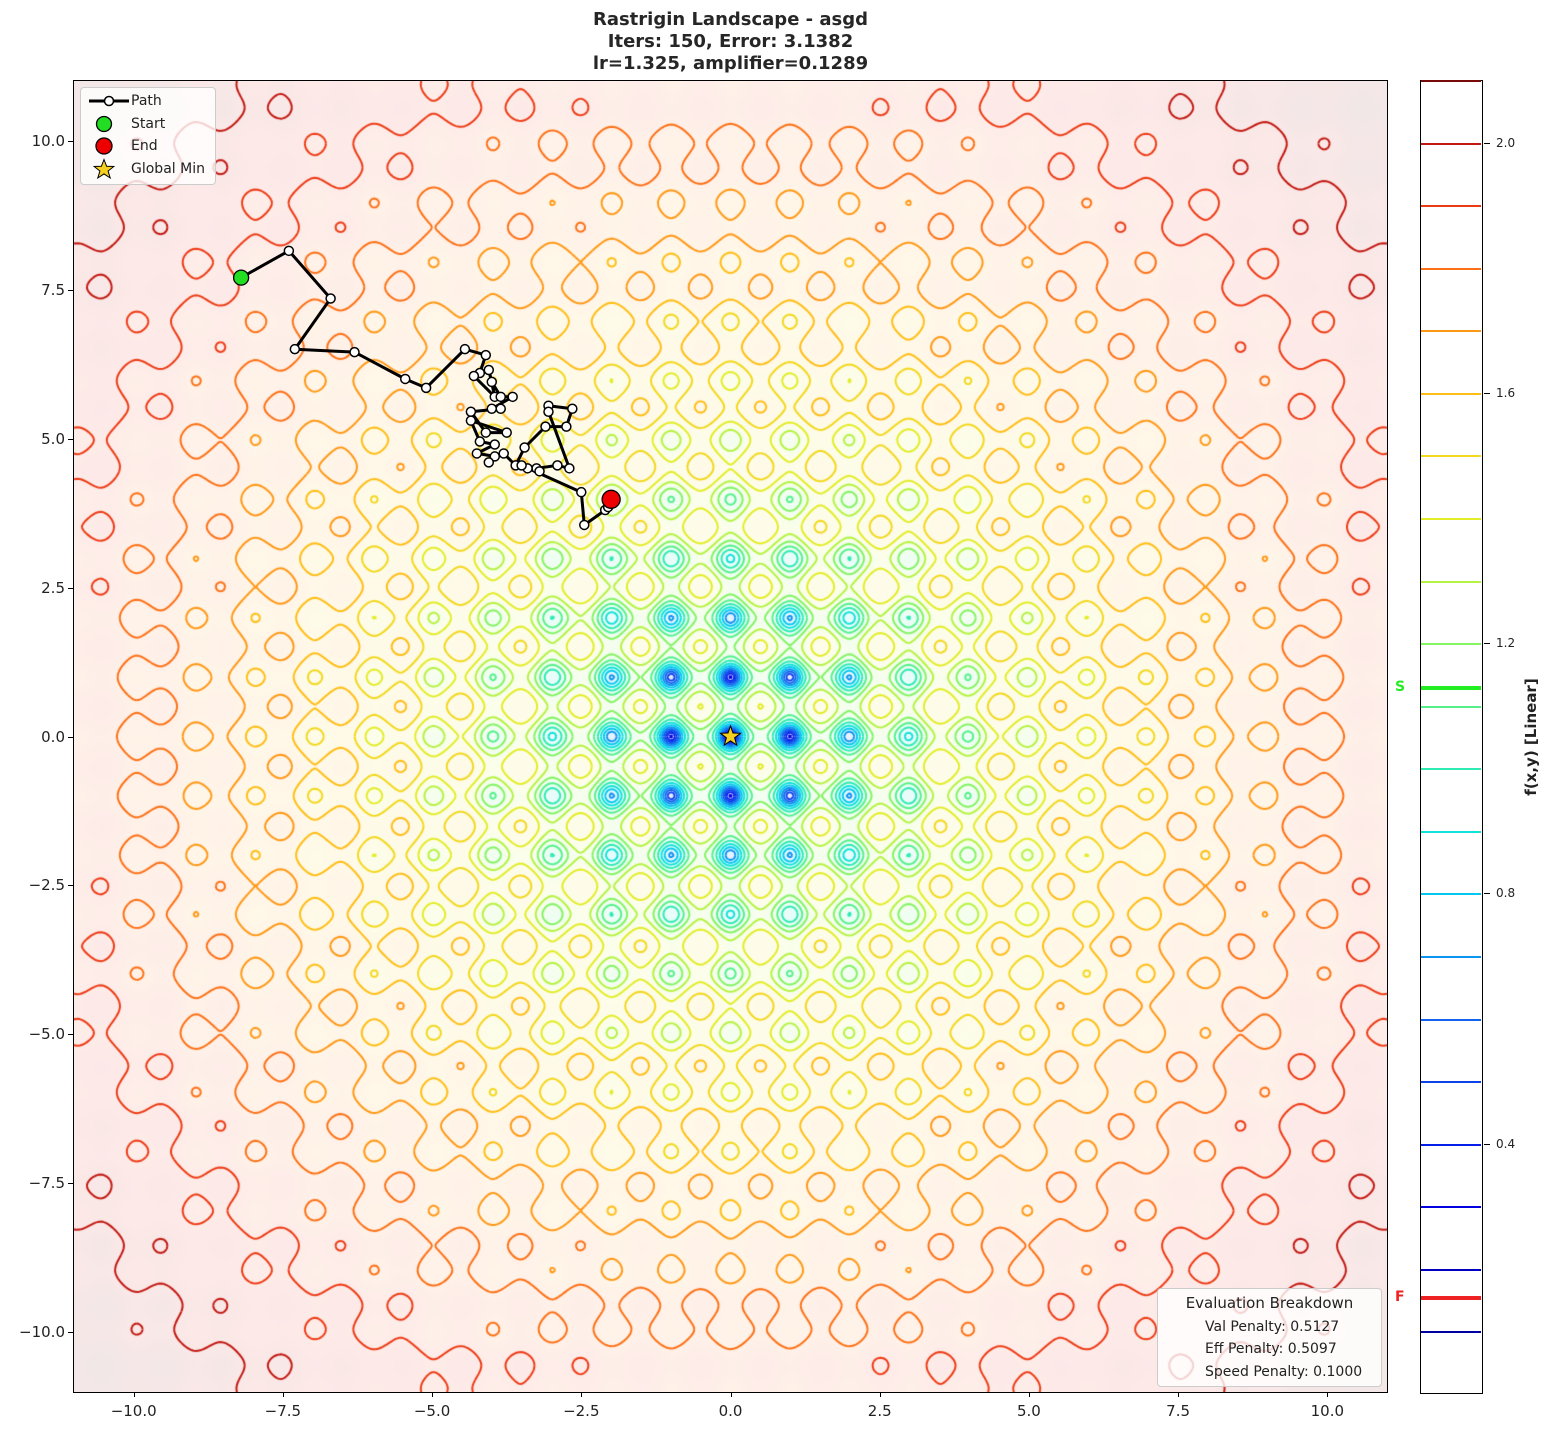 The image size is (1555, 1435). What do you see at coordinates (104, 124) in the screenshot?
I see `green-circle-icon` at bounding box center [104, 124].